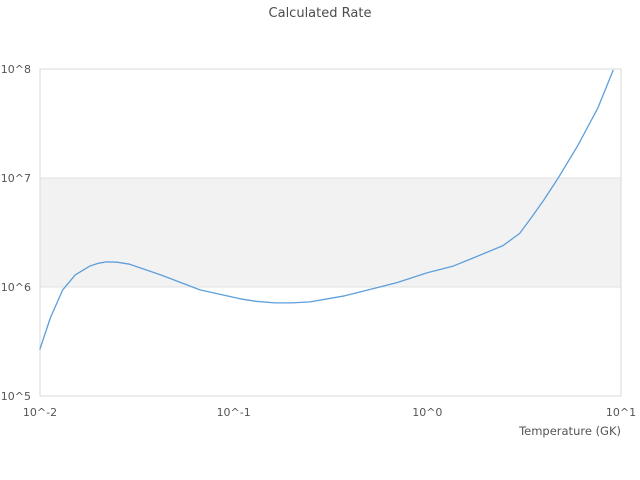  Describe the element at coordinates (16, 396) in the screenshot. I see `y-tick-label-10^5: 10^5` at that location.